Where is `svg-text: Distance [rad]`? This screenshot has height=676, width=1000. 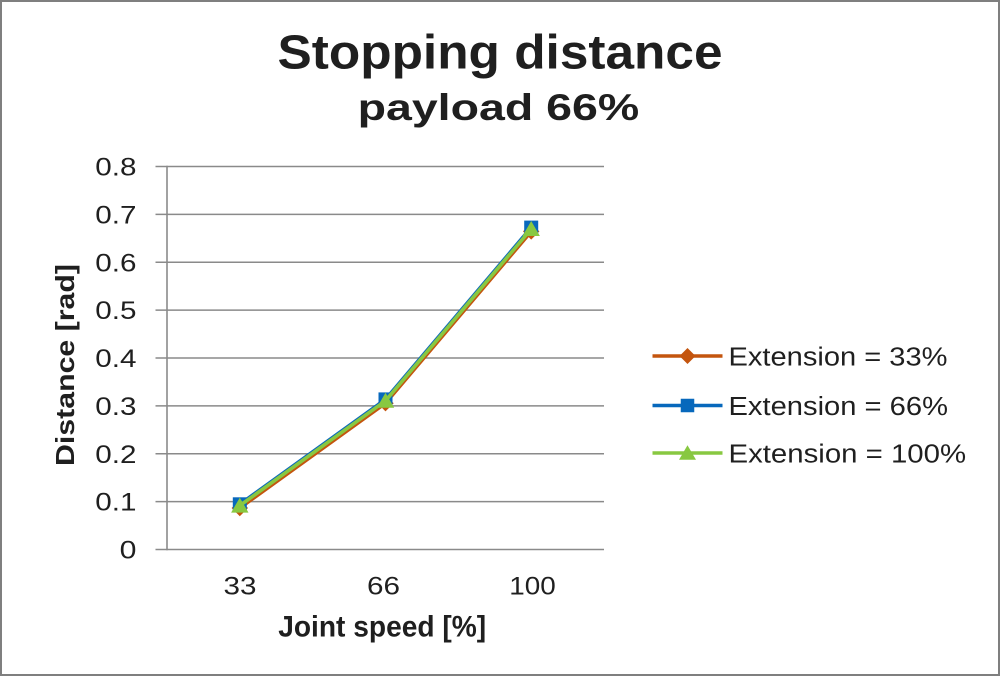
svg-text: Distance [rad] is located at coordinates (65, 365).